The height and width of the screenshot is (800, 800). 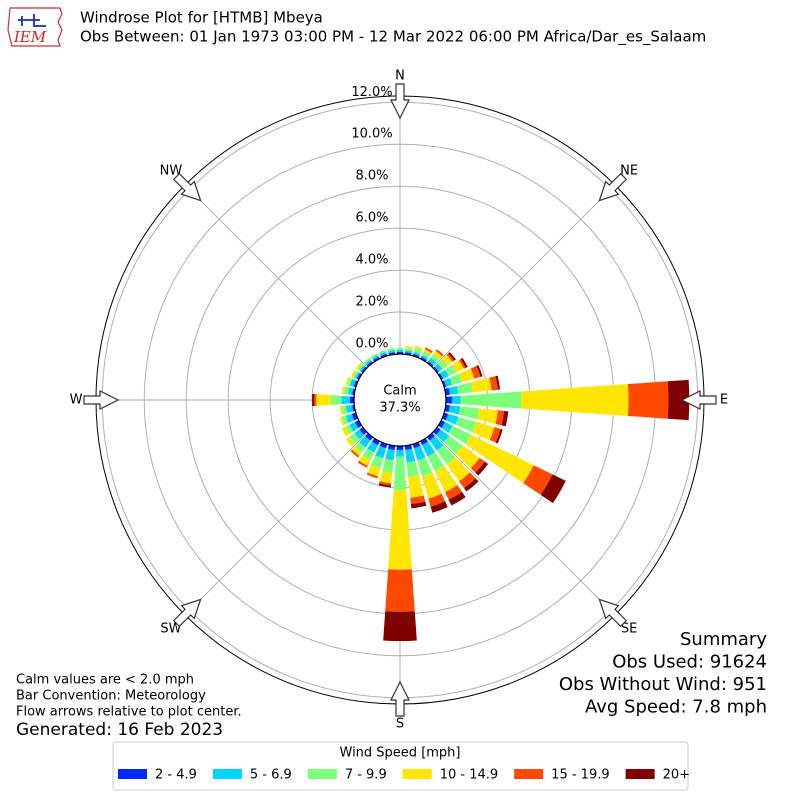 What do you see at coordinates (629, 170) in the screenshot?
I see `compass-label: NE` at bounding box center [629, 170].